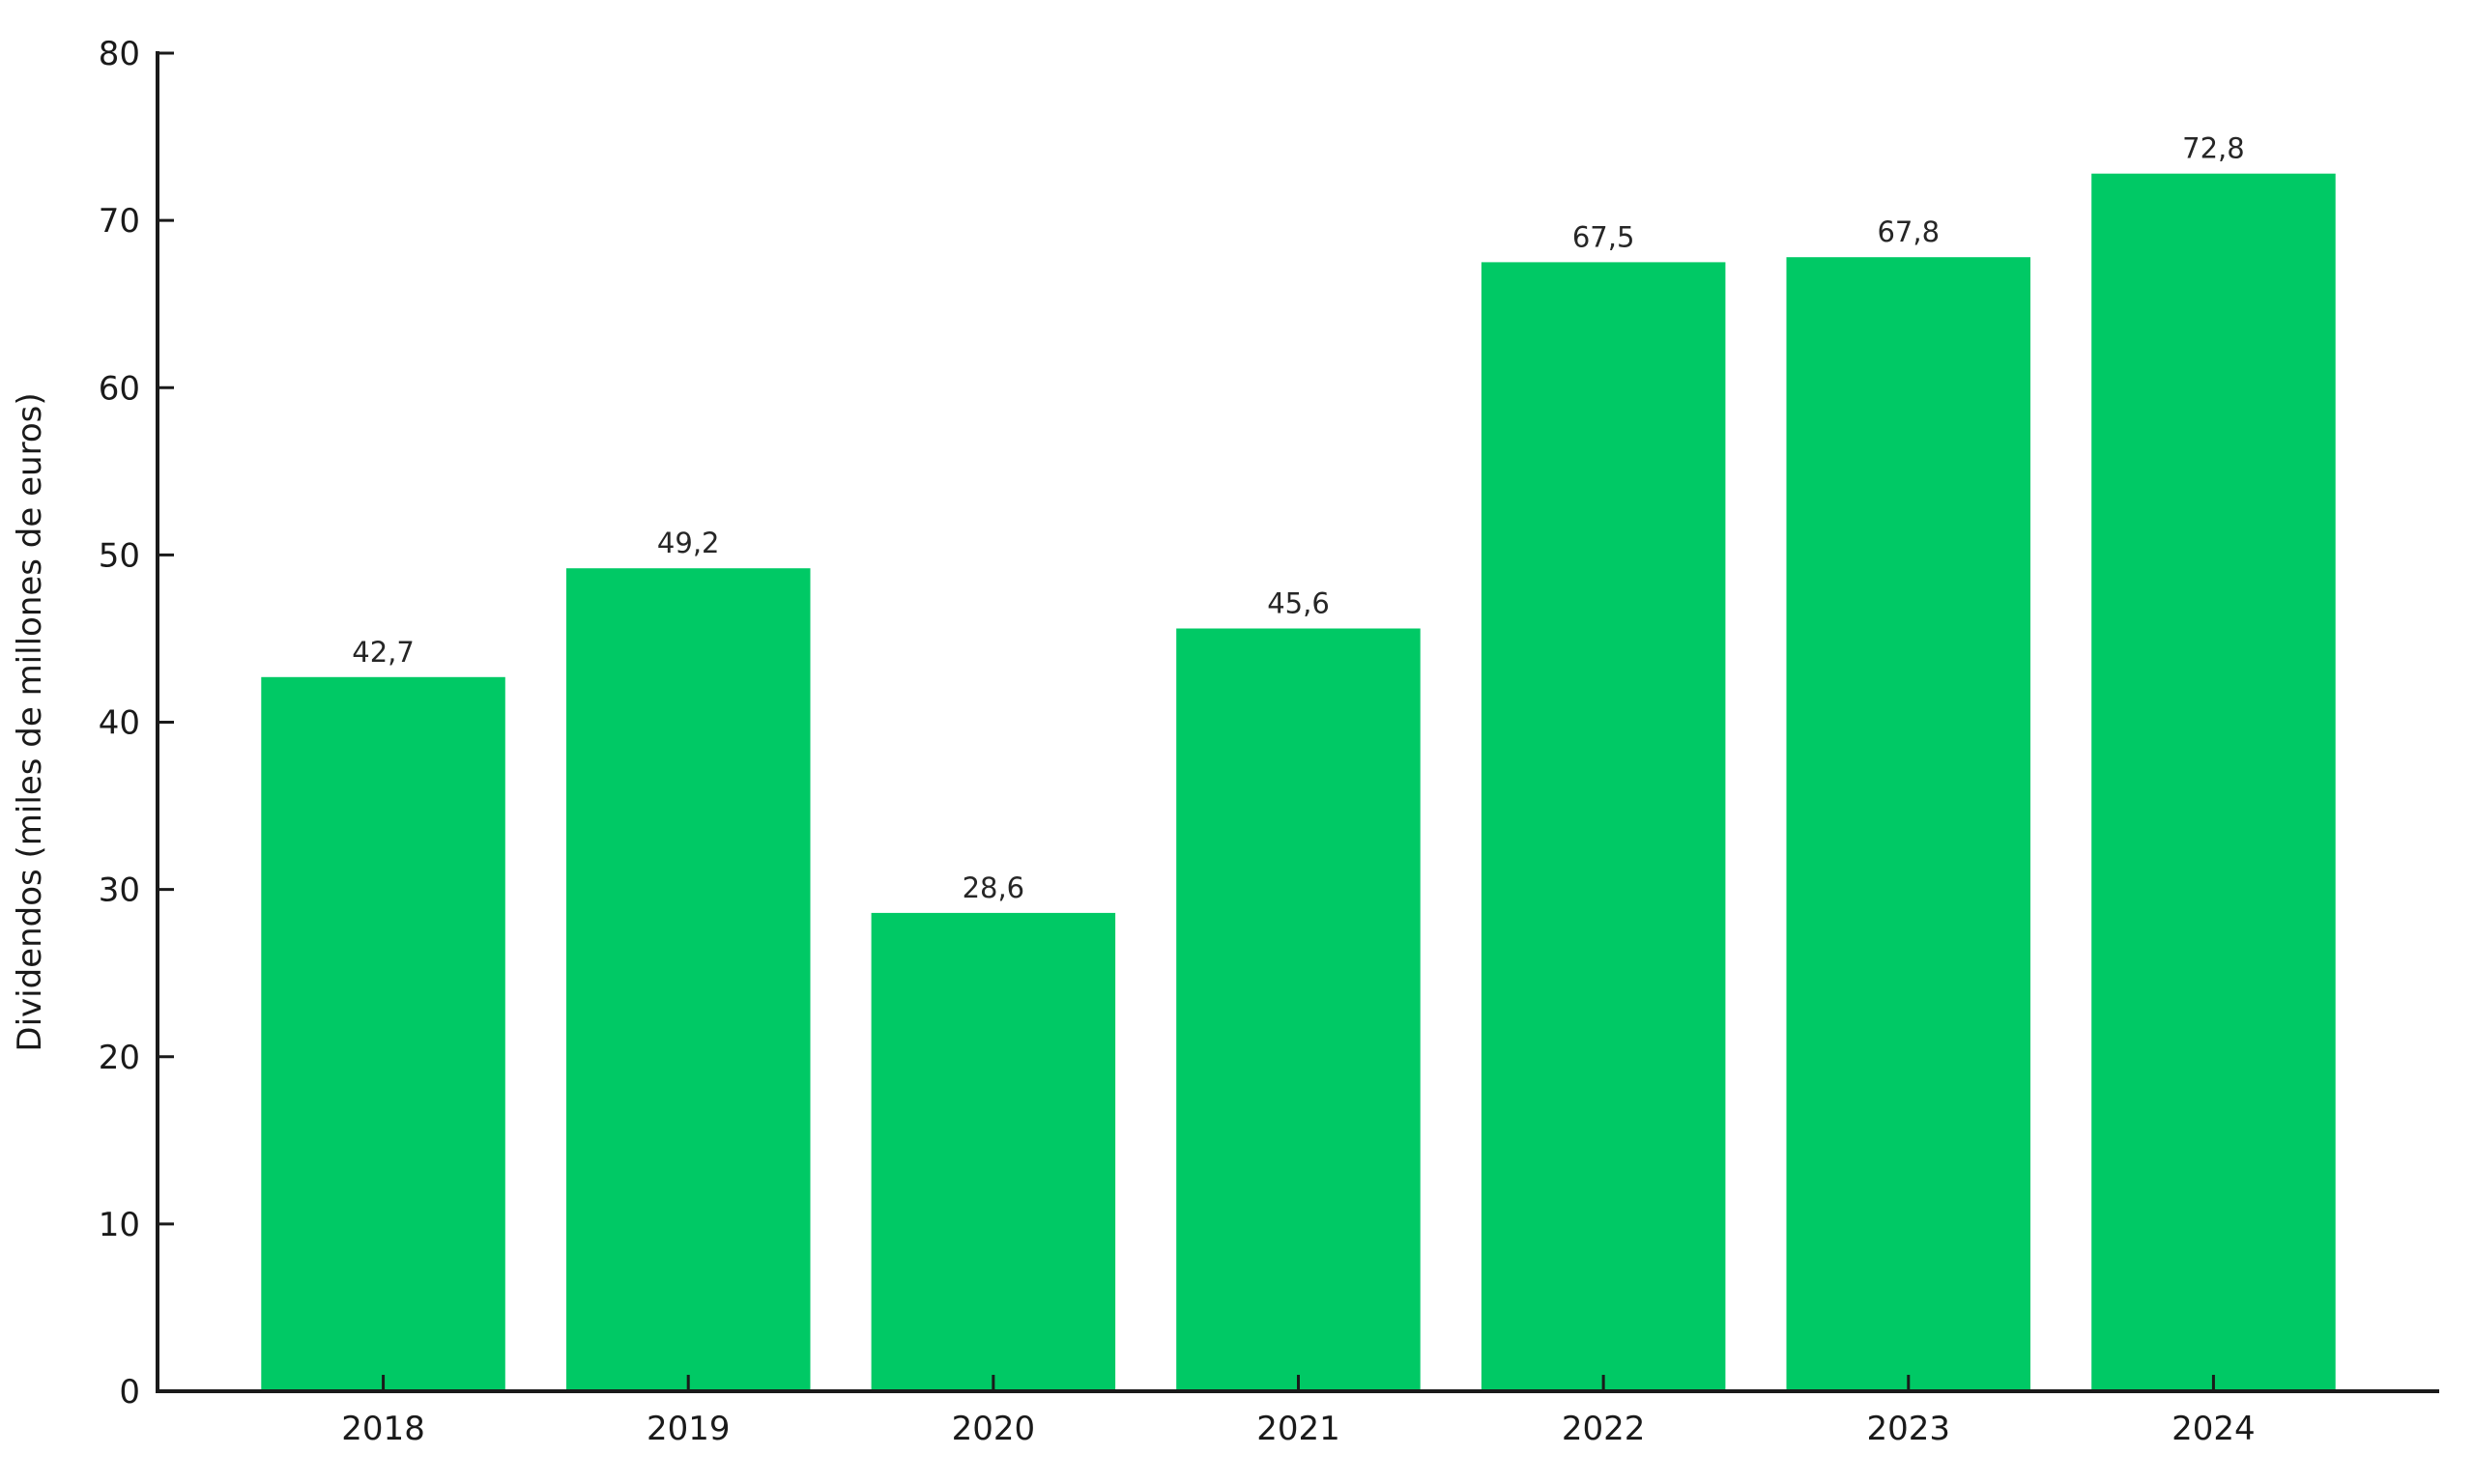  What do you see at coordinates (2214, 1429) in the screenshot?
I see `x-tick-label-2024: 2024` at bounding box center [2214, 1429].